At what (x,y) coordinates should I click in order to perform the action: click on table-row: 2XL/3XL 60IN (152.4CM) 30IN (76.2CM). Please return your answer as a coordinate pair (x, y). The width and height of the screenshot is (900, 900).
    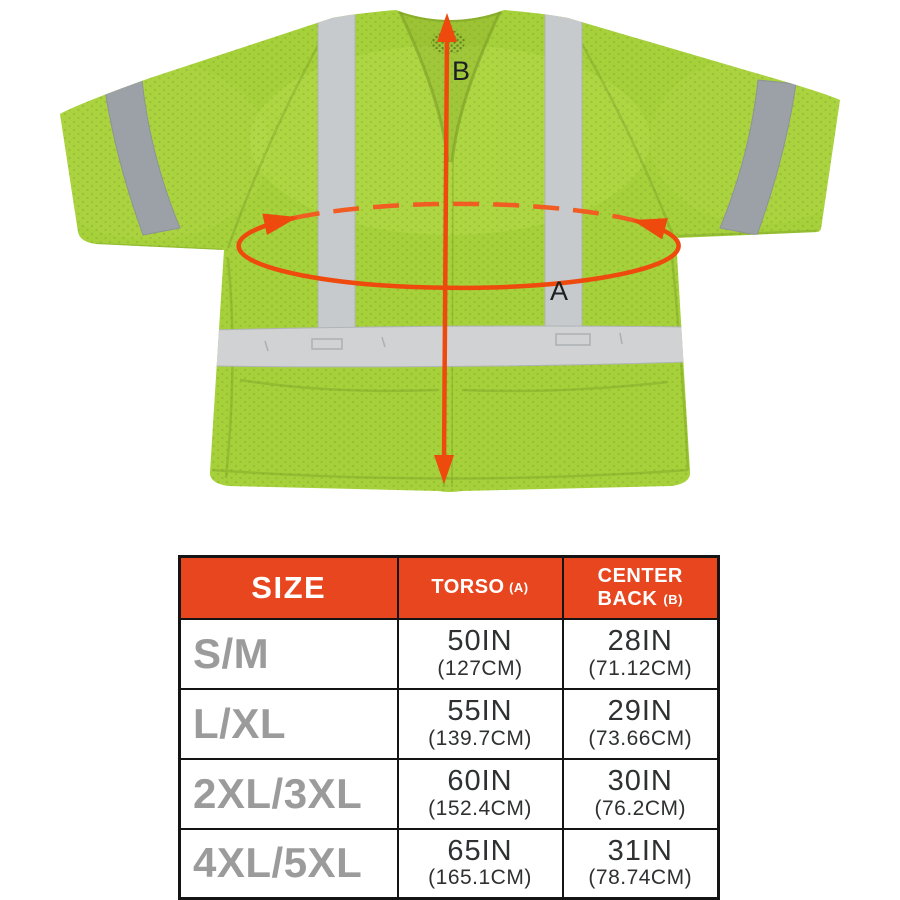
    Looking at the image, I should click on (449, 793).